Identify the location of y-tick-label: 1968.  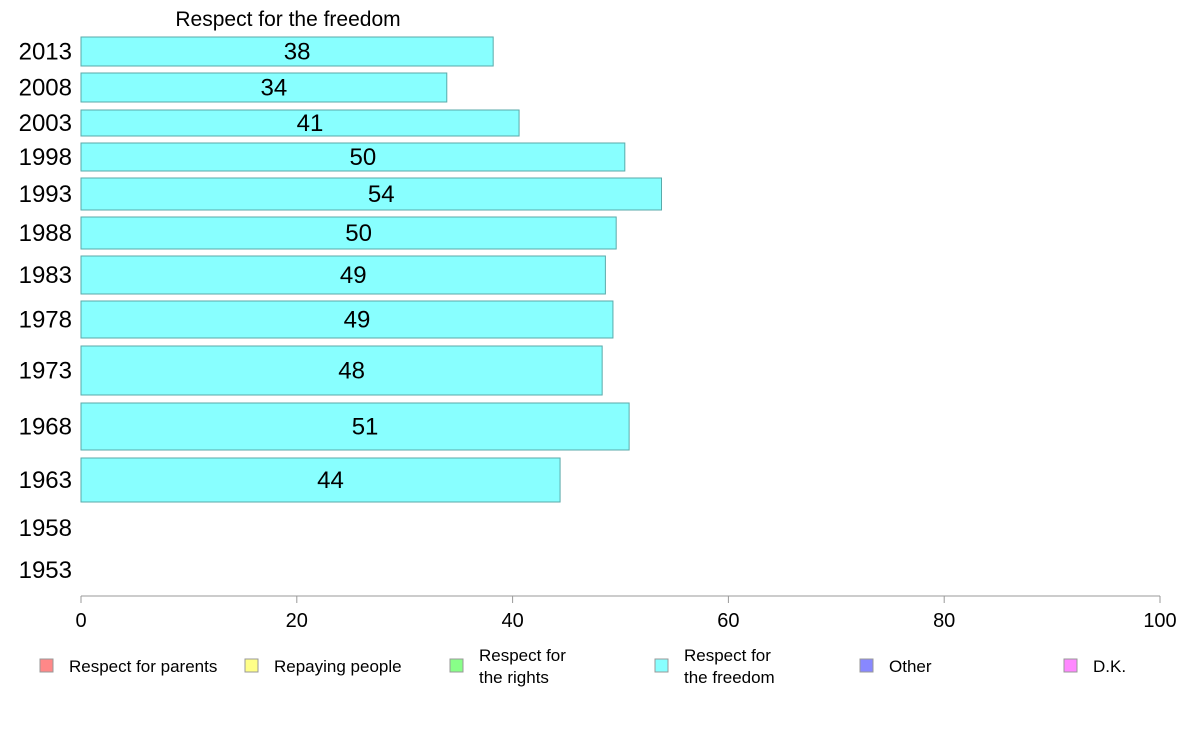
(45, 427).